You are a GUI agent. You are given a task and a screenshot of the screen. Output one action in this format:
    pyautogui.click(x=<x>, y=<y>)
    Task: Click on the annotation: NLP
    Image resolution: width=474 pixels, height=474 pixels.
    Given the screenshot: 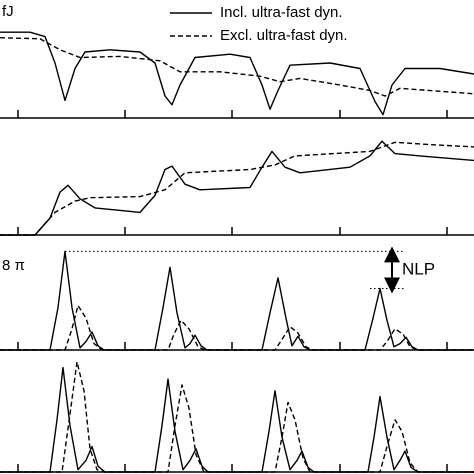 What is the action you would take?
    pyautogui.click(x=418, y=268)
    